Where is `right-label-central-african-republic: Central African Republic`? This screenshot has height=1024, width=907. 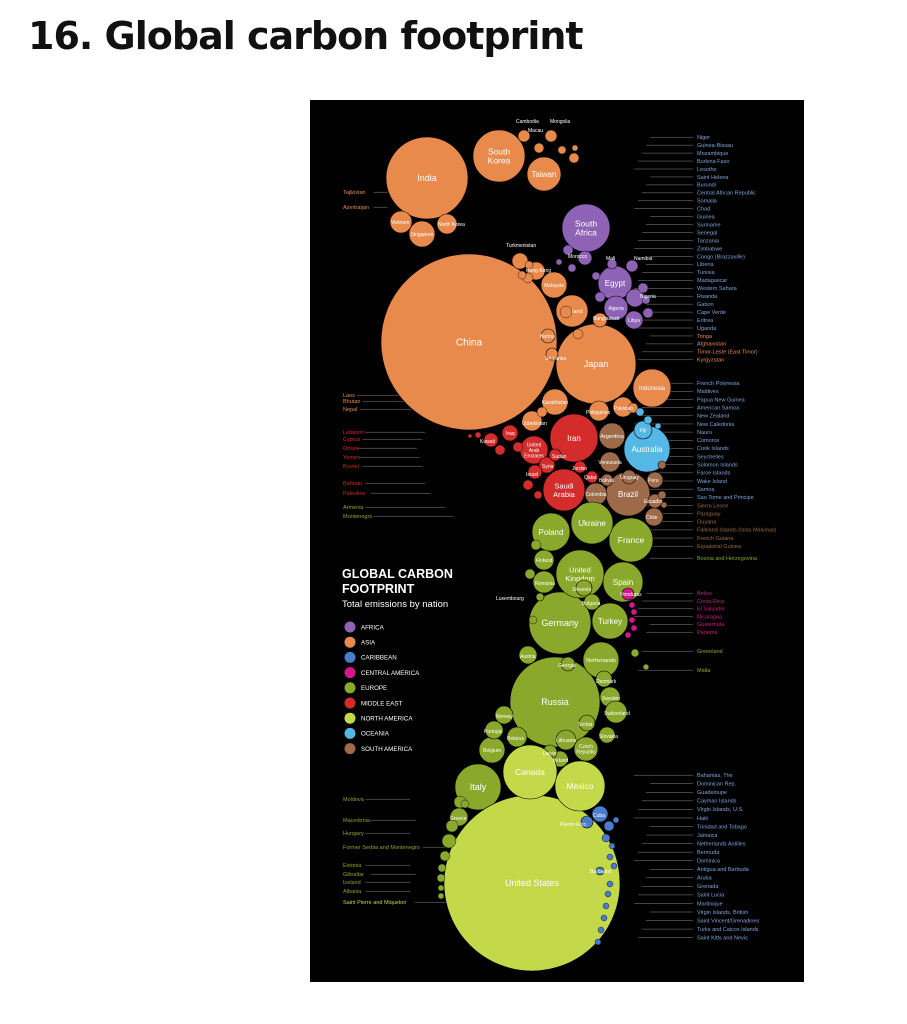
right-label-central-african-republic: Central African Republic is located at coordinates (726, 194).